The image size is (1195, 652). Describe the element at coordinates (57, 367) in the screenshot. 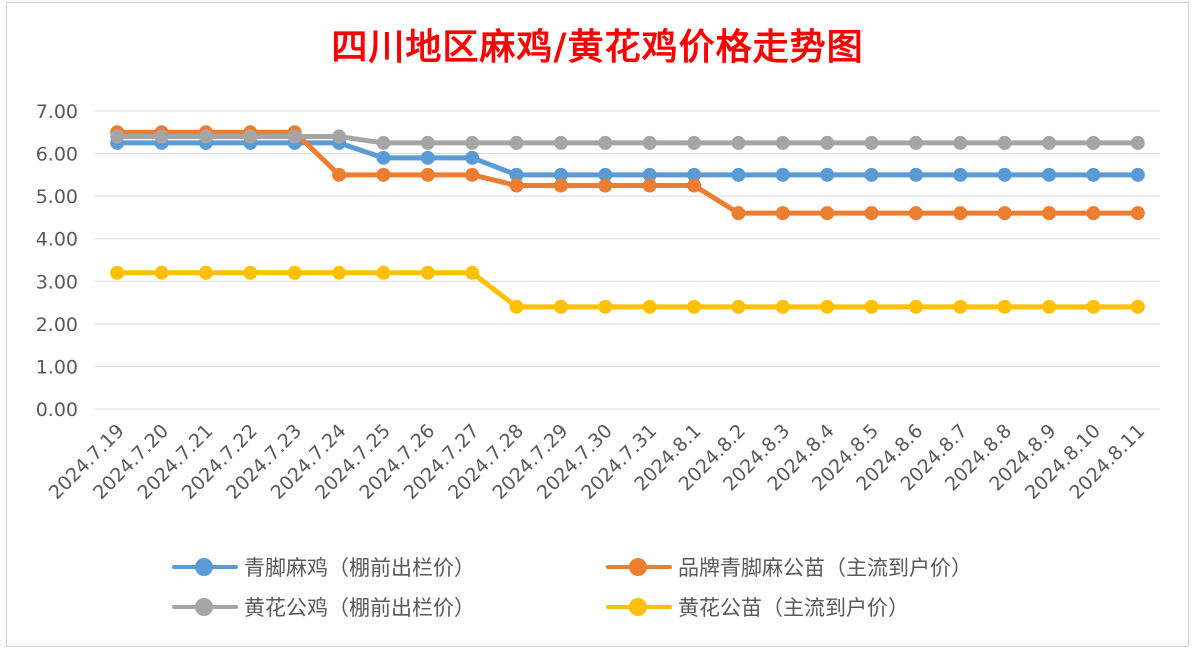

I see `y-tick-label-1: 1.00` at that location.